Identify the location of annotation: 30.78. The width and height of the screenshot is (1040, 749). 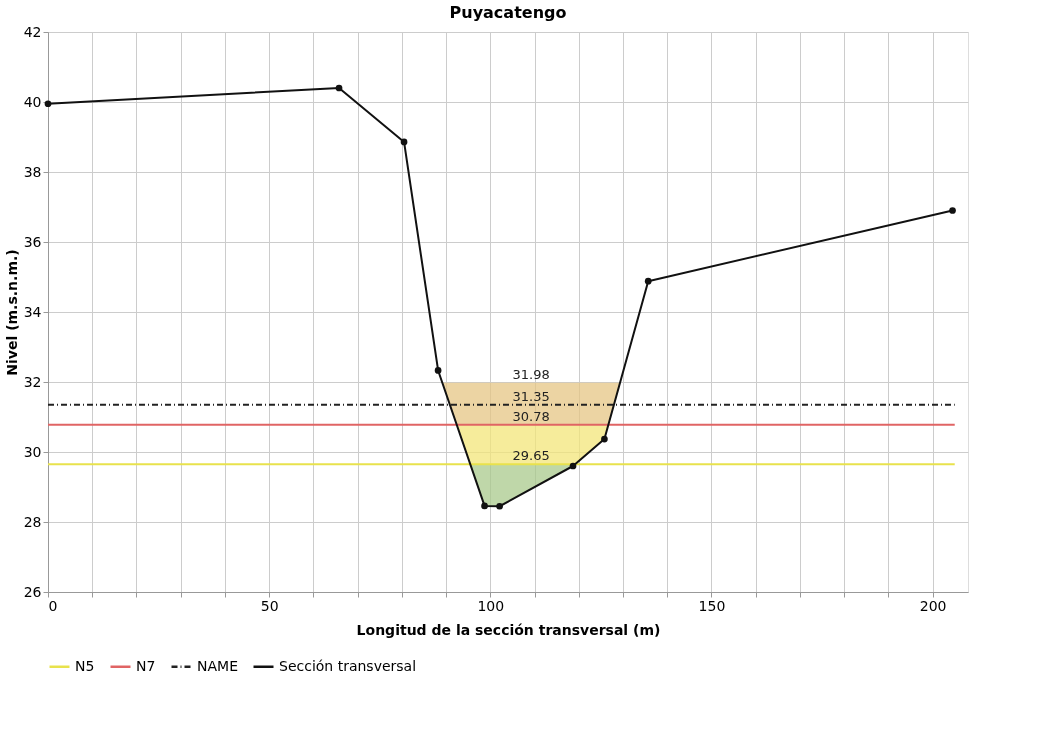
(531, 416).